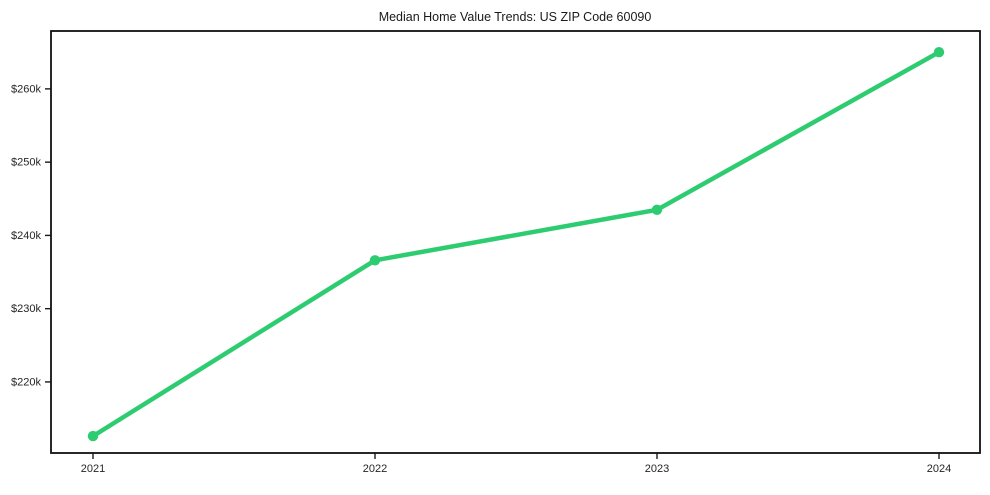  What do you see at coordinates (26, 163) in the screenshot?
I see `y-tick-label: $250k` at bounding box center [26, 163].